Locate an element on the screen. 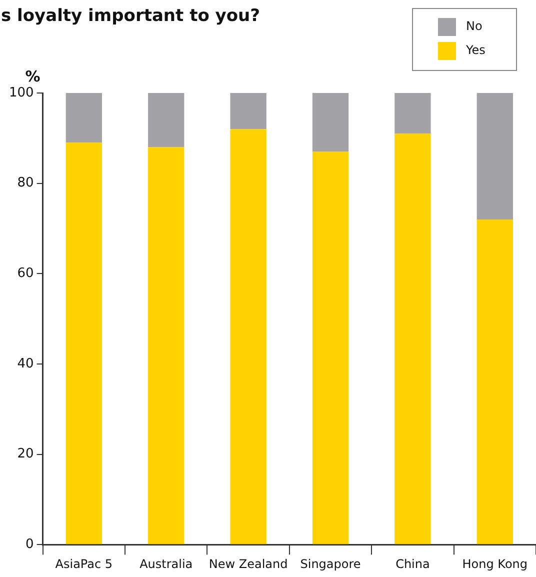 The height and width of the screenshot is (577, 536). legend-label: Yes is located at coordinates (475, 50).